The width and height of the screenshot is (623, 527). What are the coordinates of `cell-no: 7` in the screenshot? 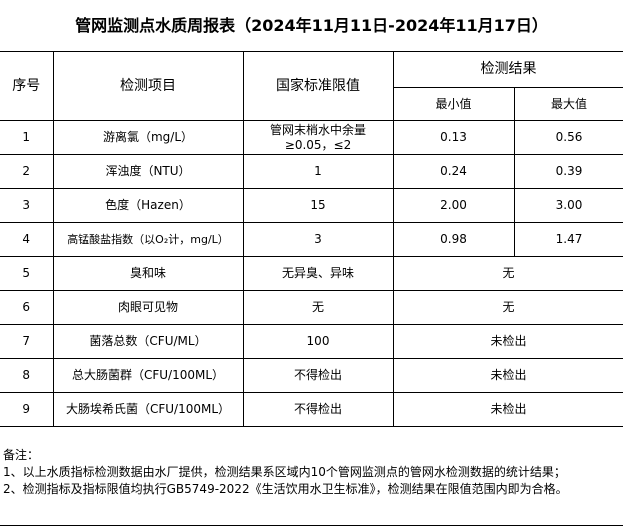 It's located at (27, 341).